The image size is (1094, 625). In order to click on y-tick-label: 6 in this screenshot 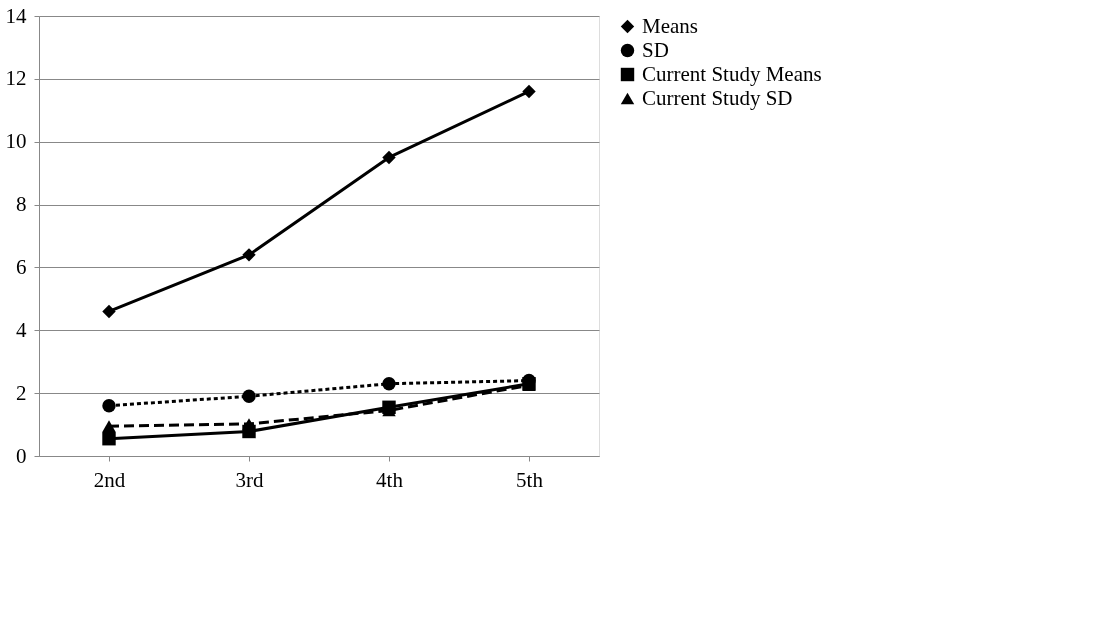, I will do `click(21, 266)`.